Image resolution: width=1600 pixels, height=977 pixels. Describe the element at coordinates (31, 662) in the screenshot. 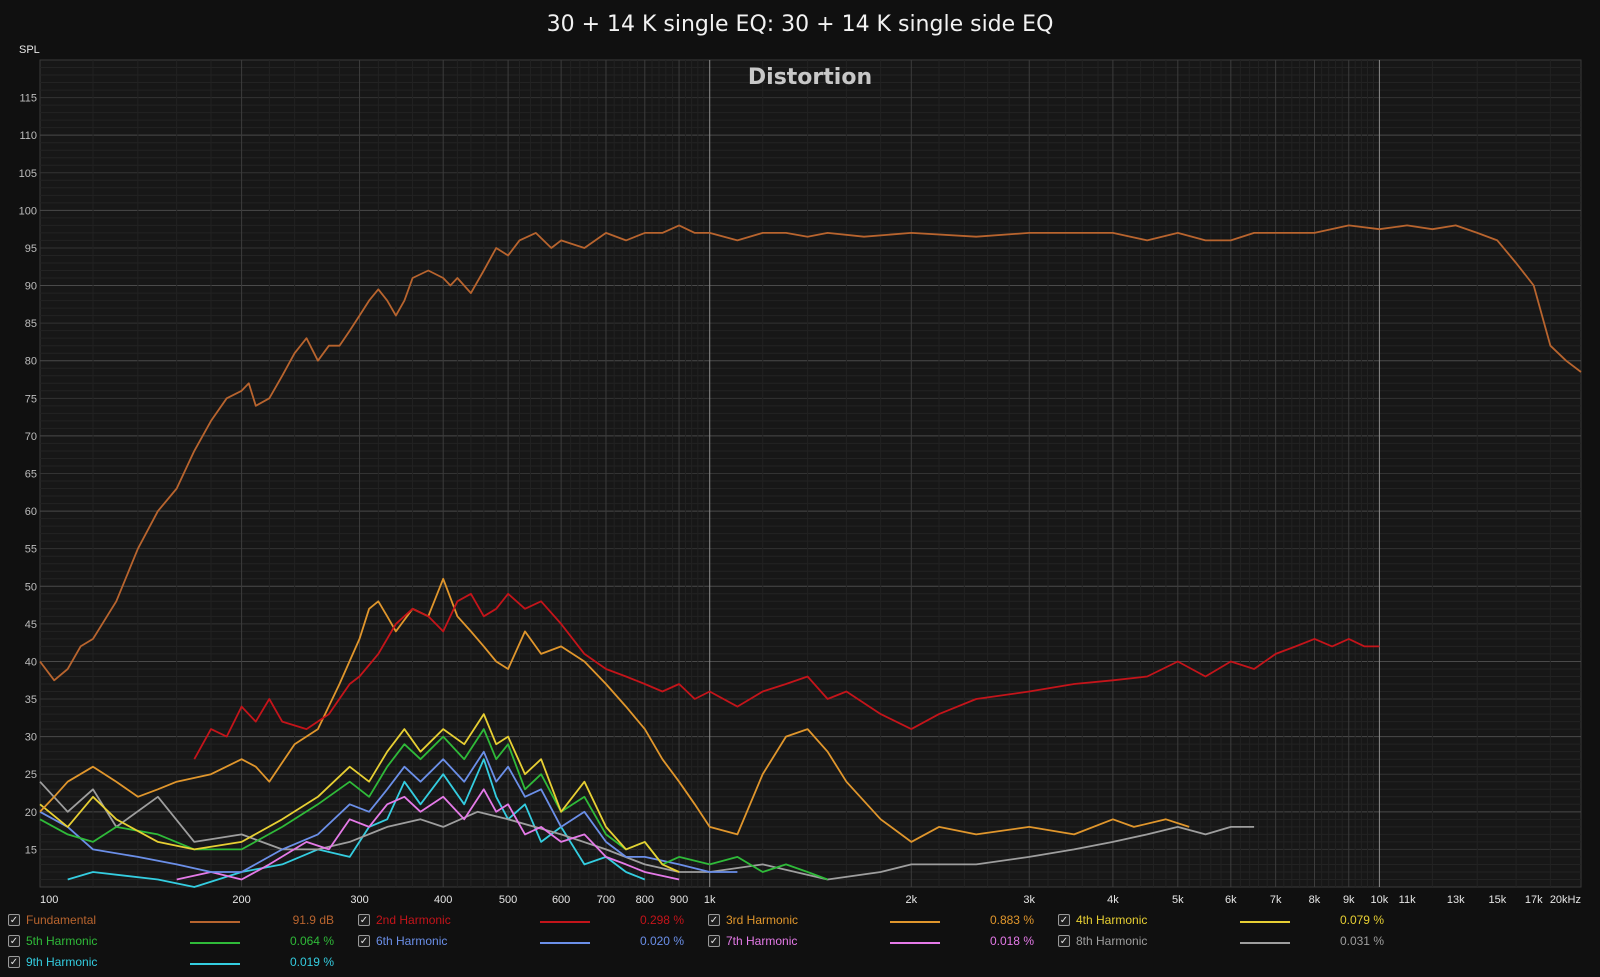

I see `y-tick-label: 40` at that location.